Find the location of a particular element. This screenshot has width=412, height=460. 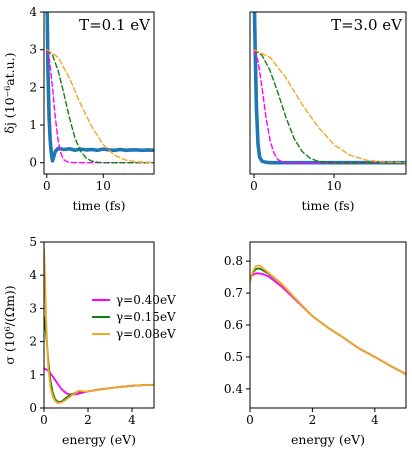

y-tick-label: 0.7 is located at coordinates (233, 293).